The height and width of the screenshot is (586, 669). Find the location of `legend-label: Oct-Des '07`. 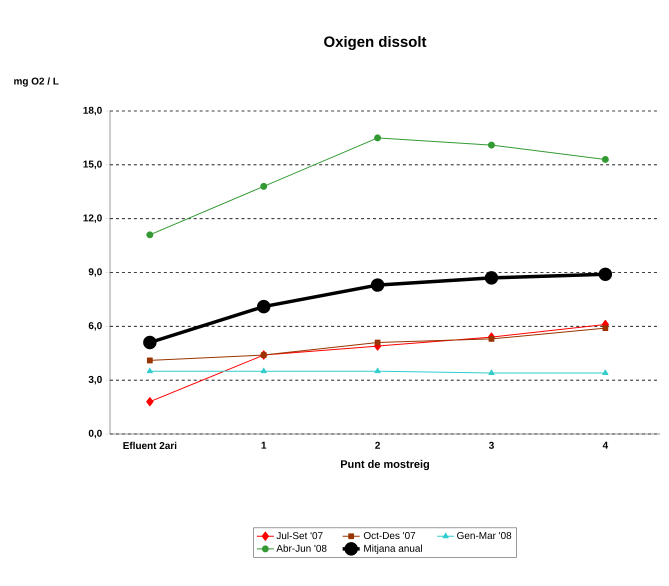

legend-label: Oct-Des '07 is located at coordinates (390, 536).